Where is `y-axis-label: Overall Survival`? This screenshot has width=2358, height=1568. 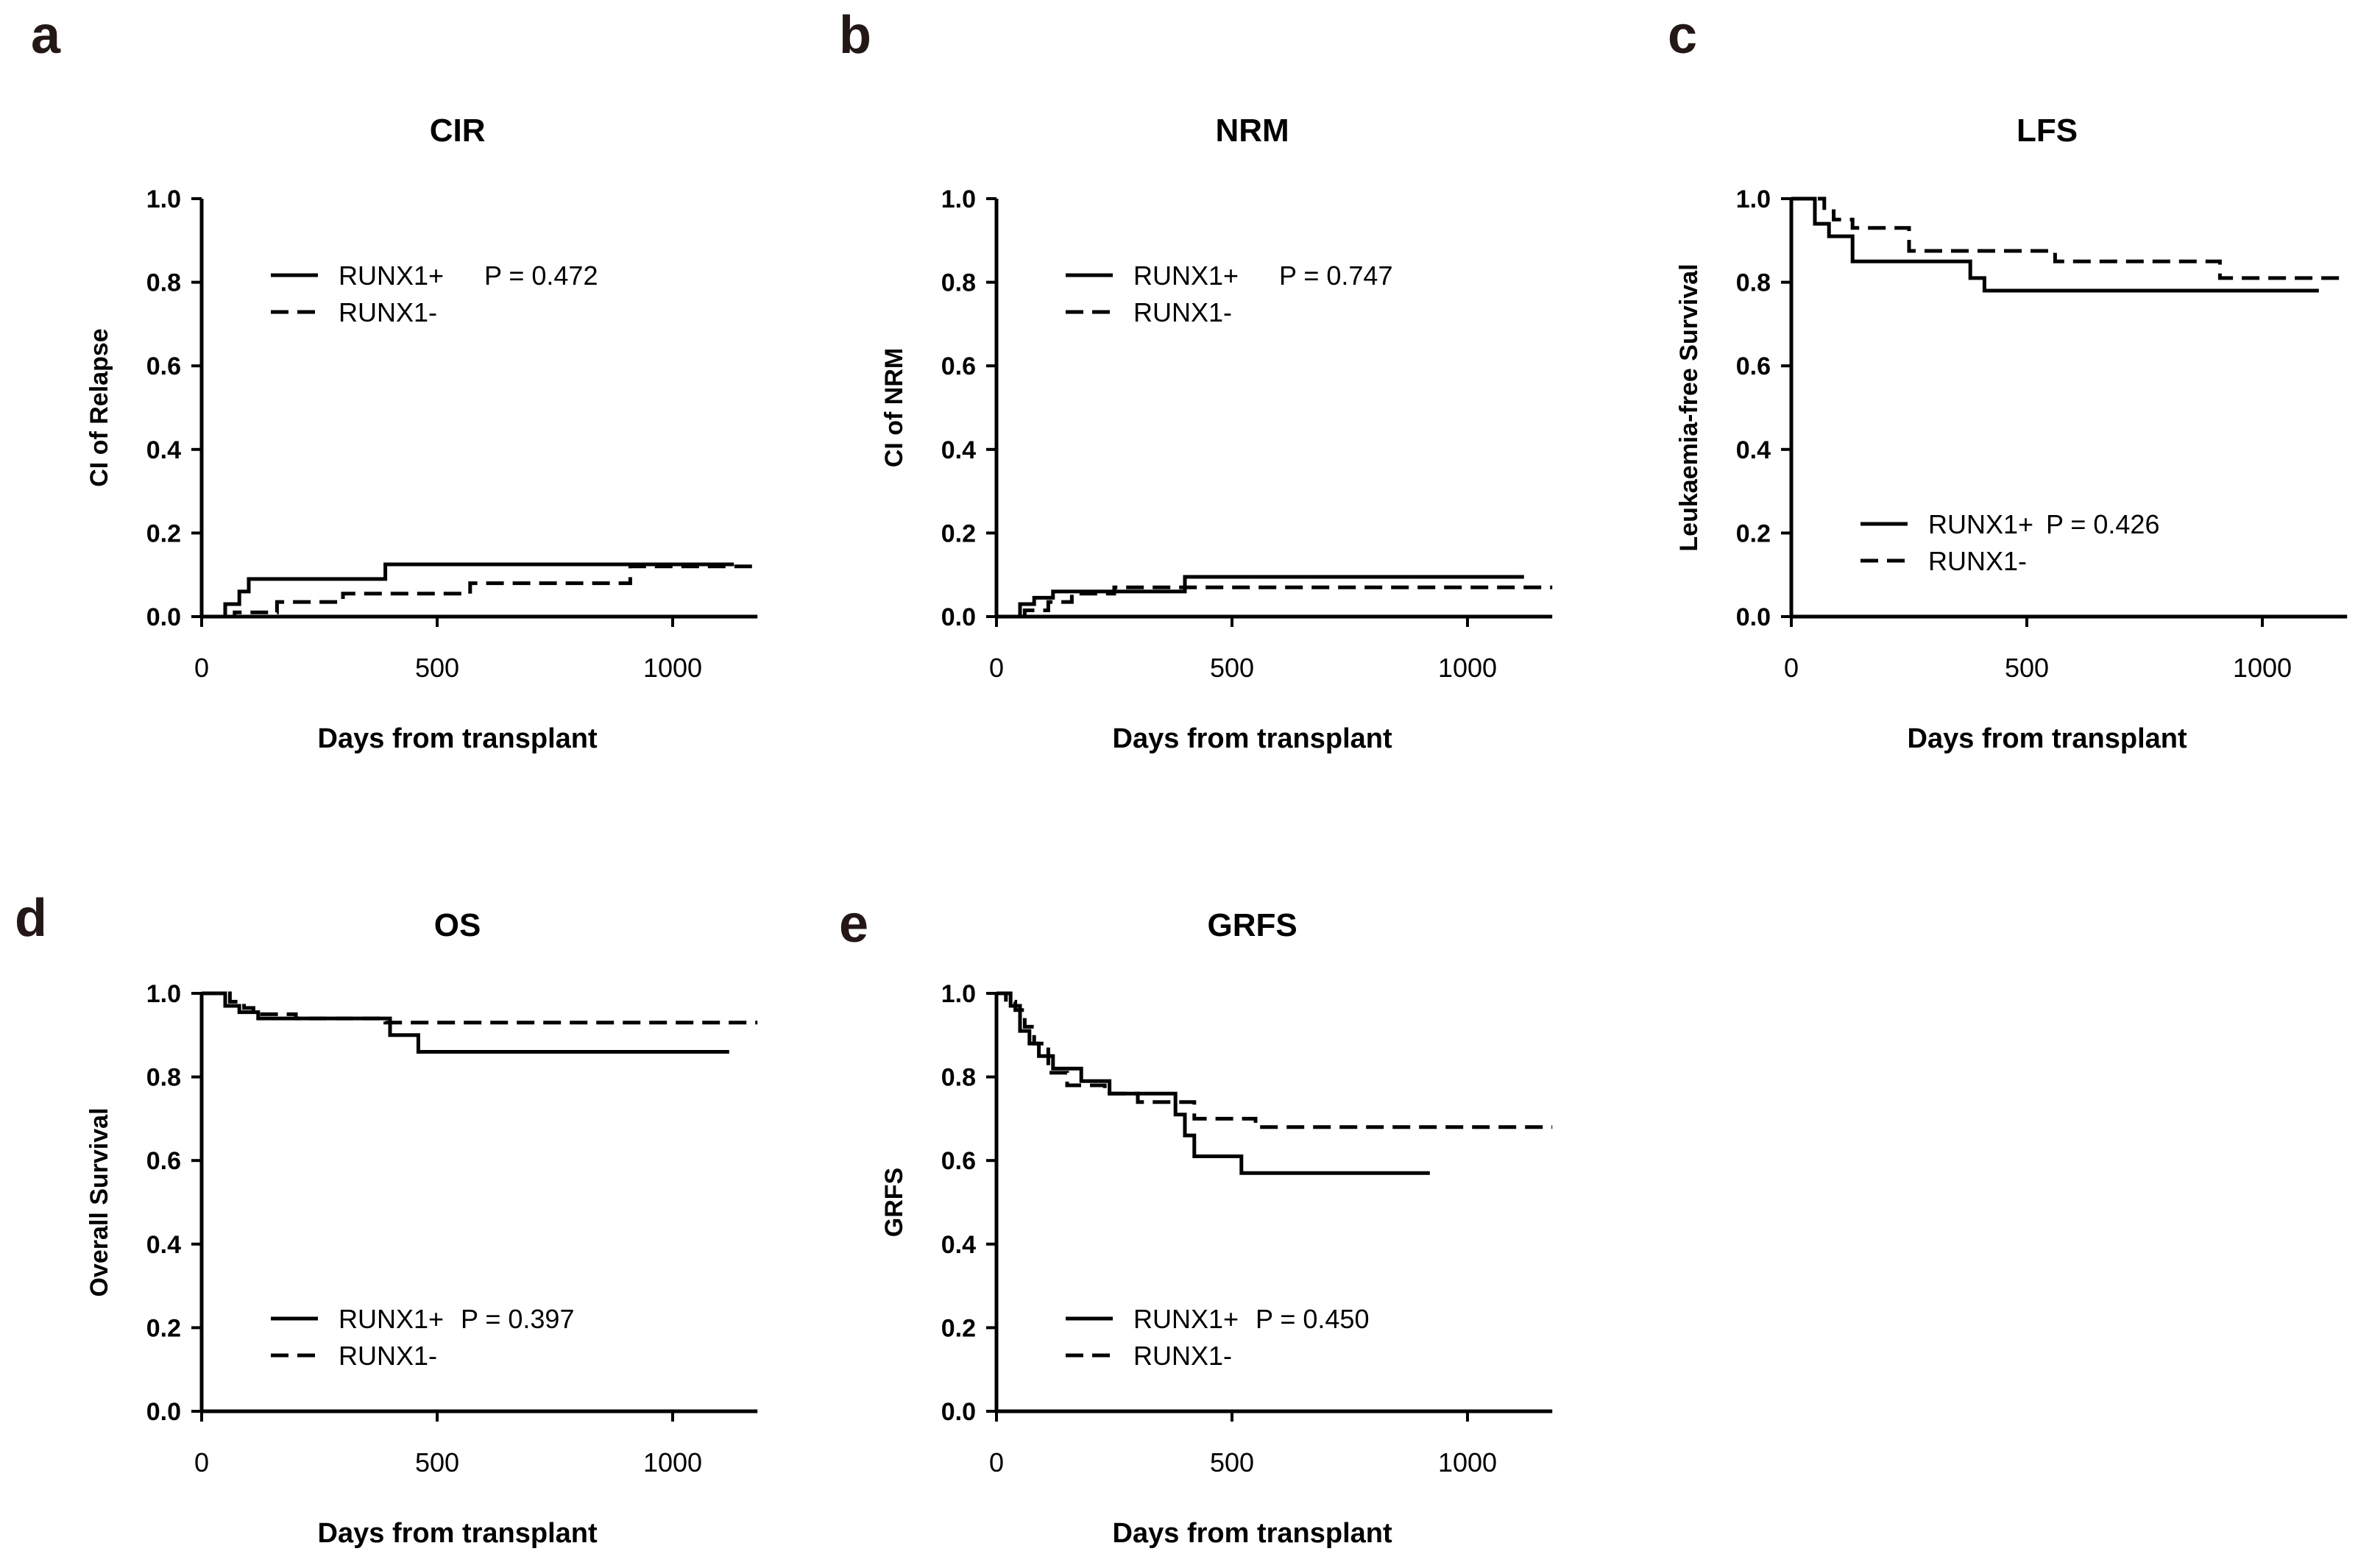 y-axis-label: Overall Survival is located at coordinates (99, 1201).